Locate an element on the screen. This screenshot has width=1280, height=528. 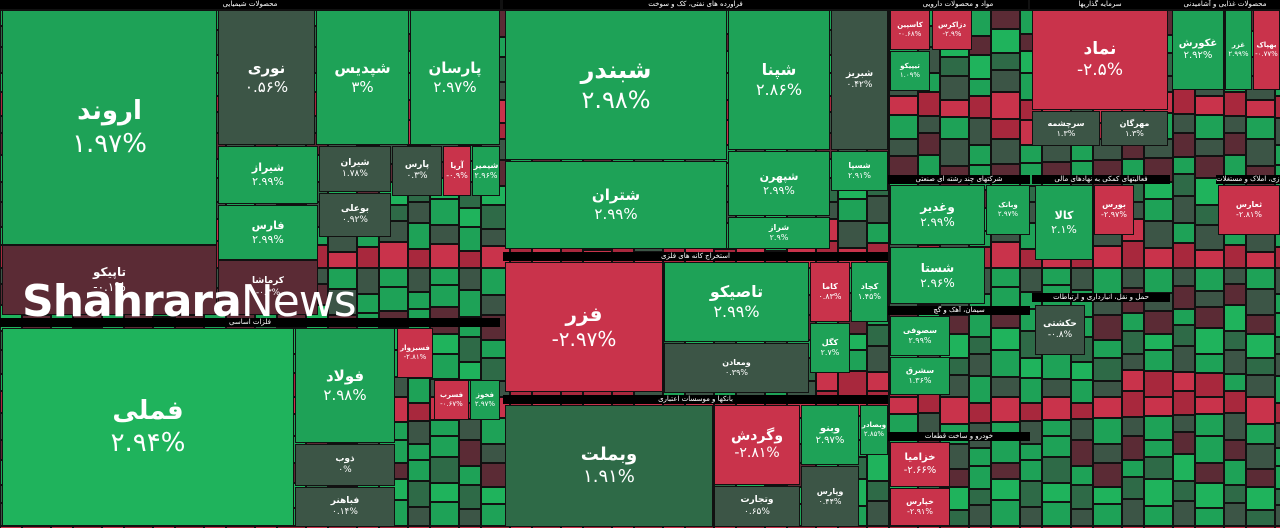
tile-change: -۰.۶۸% is located at coordinates (910, 34).